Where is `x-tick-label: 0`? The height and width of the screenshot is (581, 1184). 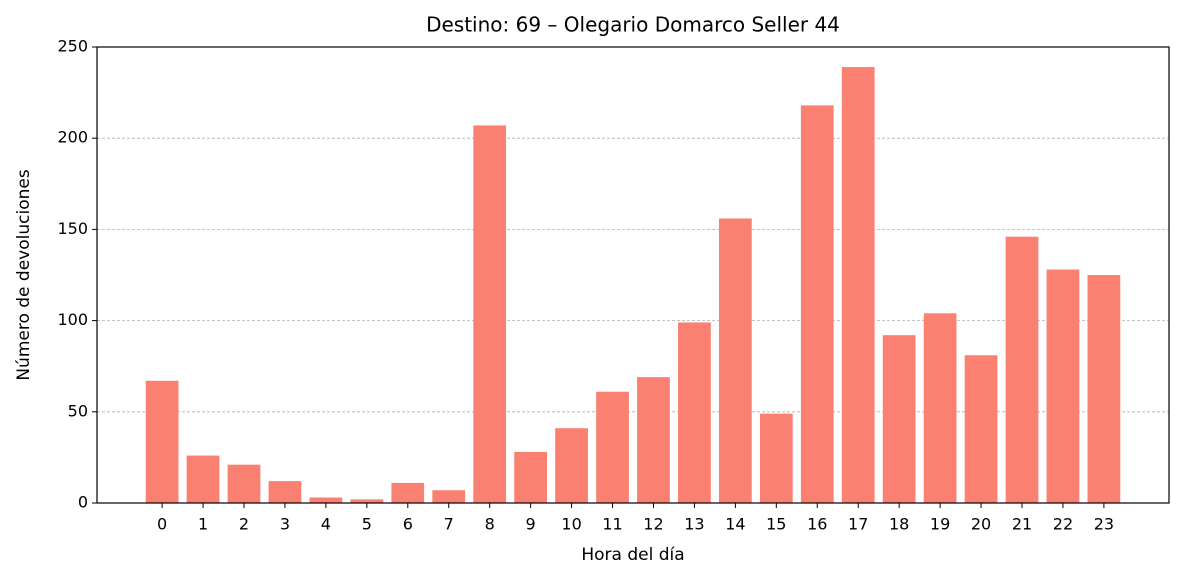 x-tick-label: 0 is located at coordinates (162, 524).